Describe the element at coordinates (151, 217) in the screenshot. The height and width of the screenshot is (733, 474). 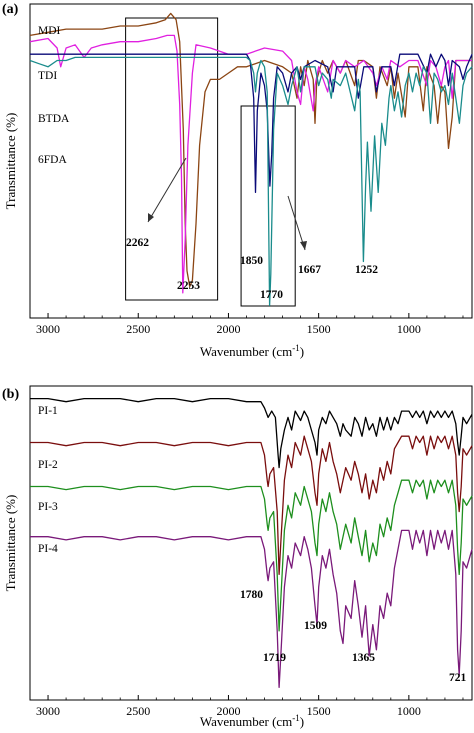
I see `arrow-2262-head` at that location.